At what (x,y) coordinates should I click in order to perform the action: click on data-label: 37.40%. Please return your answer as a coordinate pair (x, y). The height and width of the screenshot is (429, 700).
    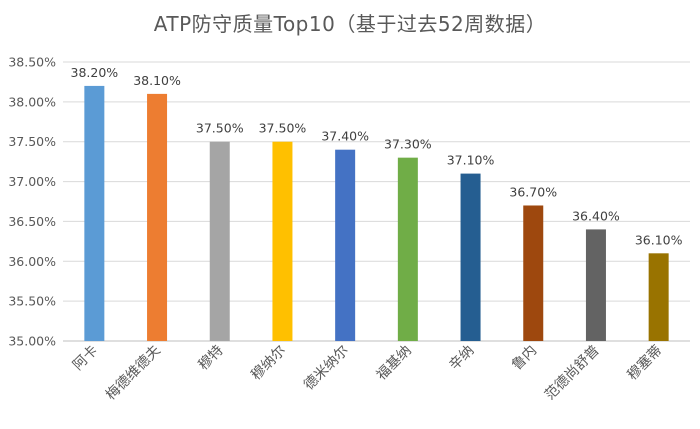
    Looking at the image, I should click on (345, 136).